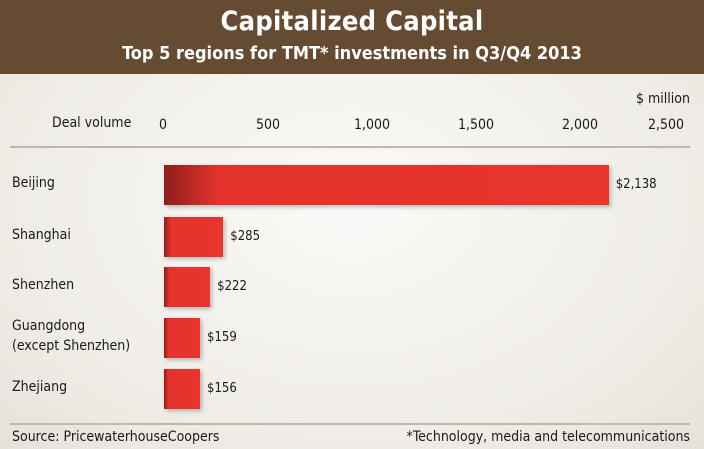 The height and width of the screenshot is (449, 704). I want to click on tick-label: 1,500, so click(476, 125).